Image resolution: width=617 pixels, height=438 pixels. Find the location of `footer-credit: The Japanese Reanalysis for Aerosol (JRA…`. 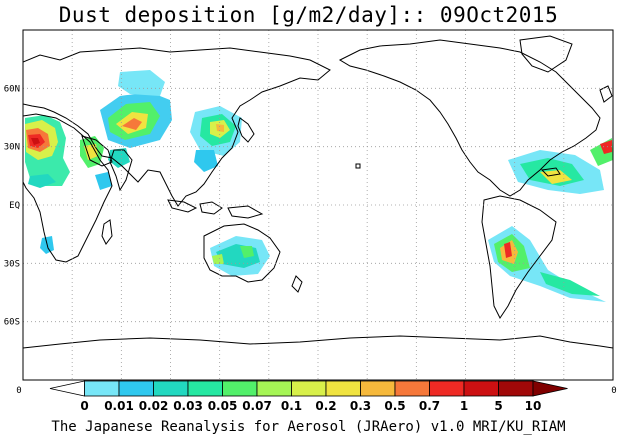

footer-credit: The Japanese Reanalysis for Aerosol (JRA… is located at coordinates (308, 427).